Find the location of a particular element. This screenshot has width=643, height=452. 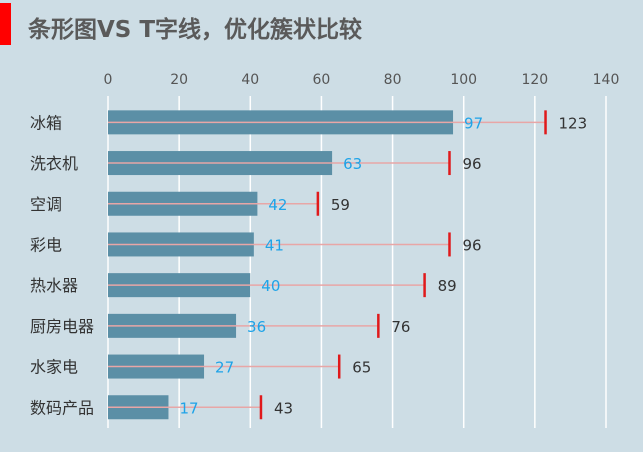

target-value-label: 123 is located at coordinates (573, 123).